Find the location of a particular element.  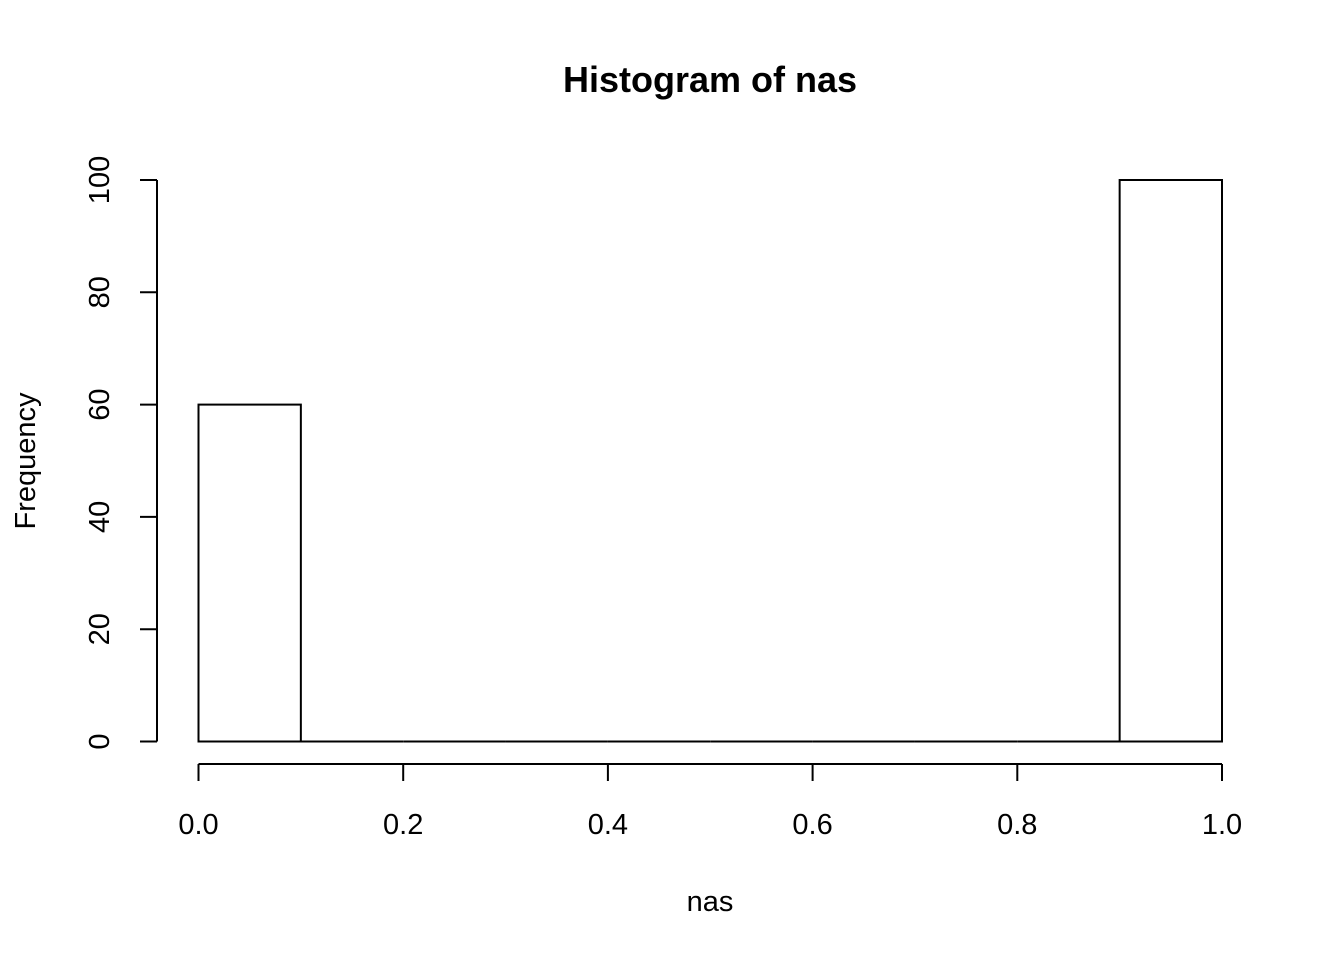

y-axis-label: Frequency is located at coordinates (26, 461).